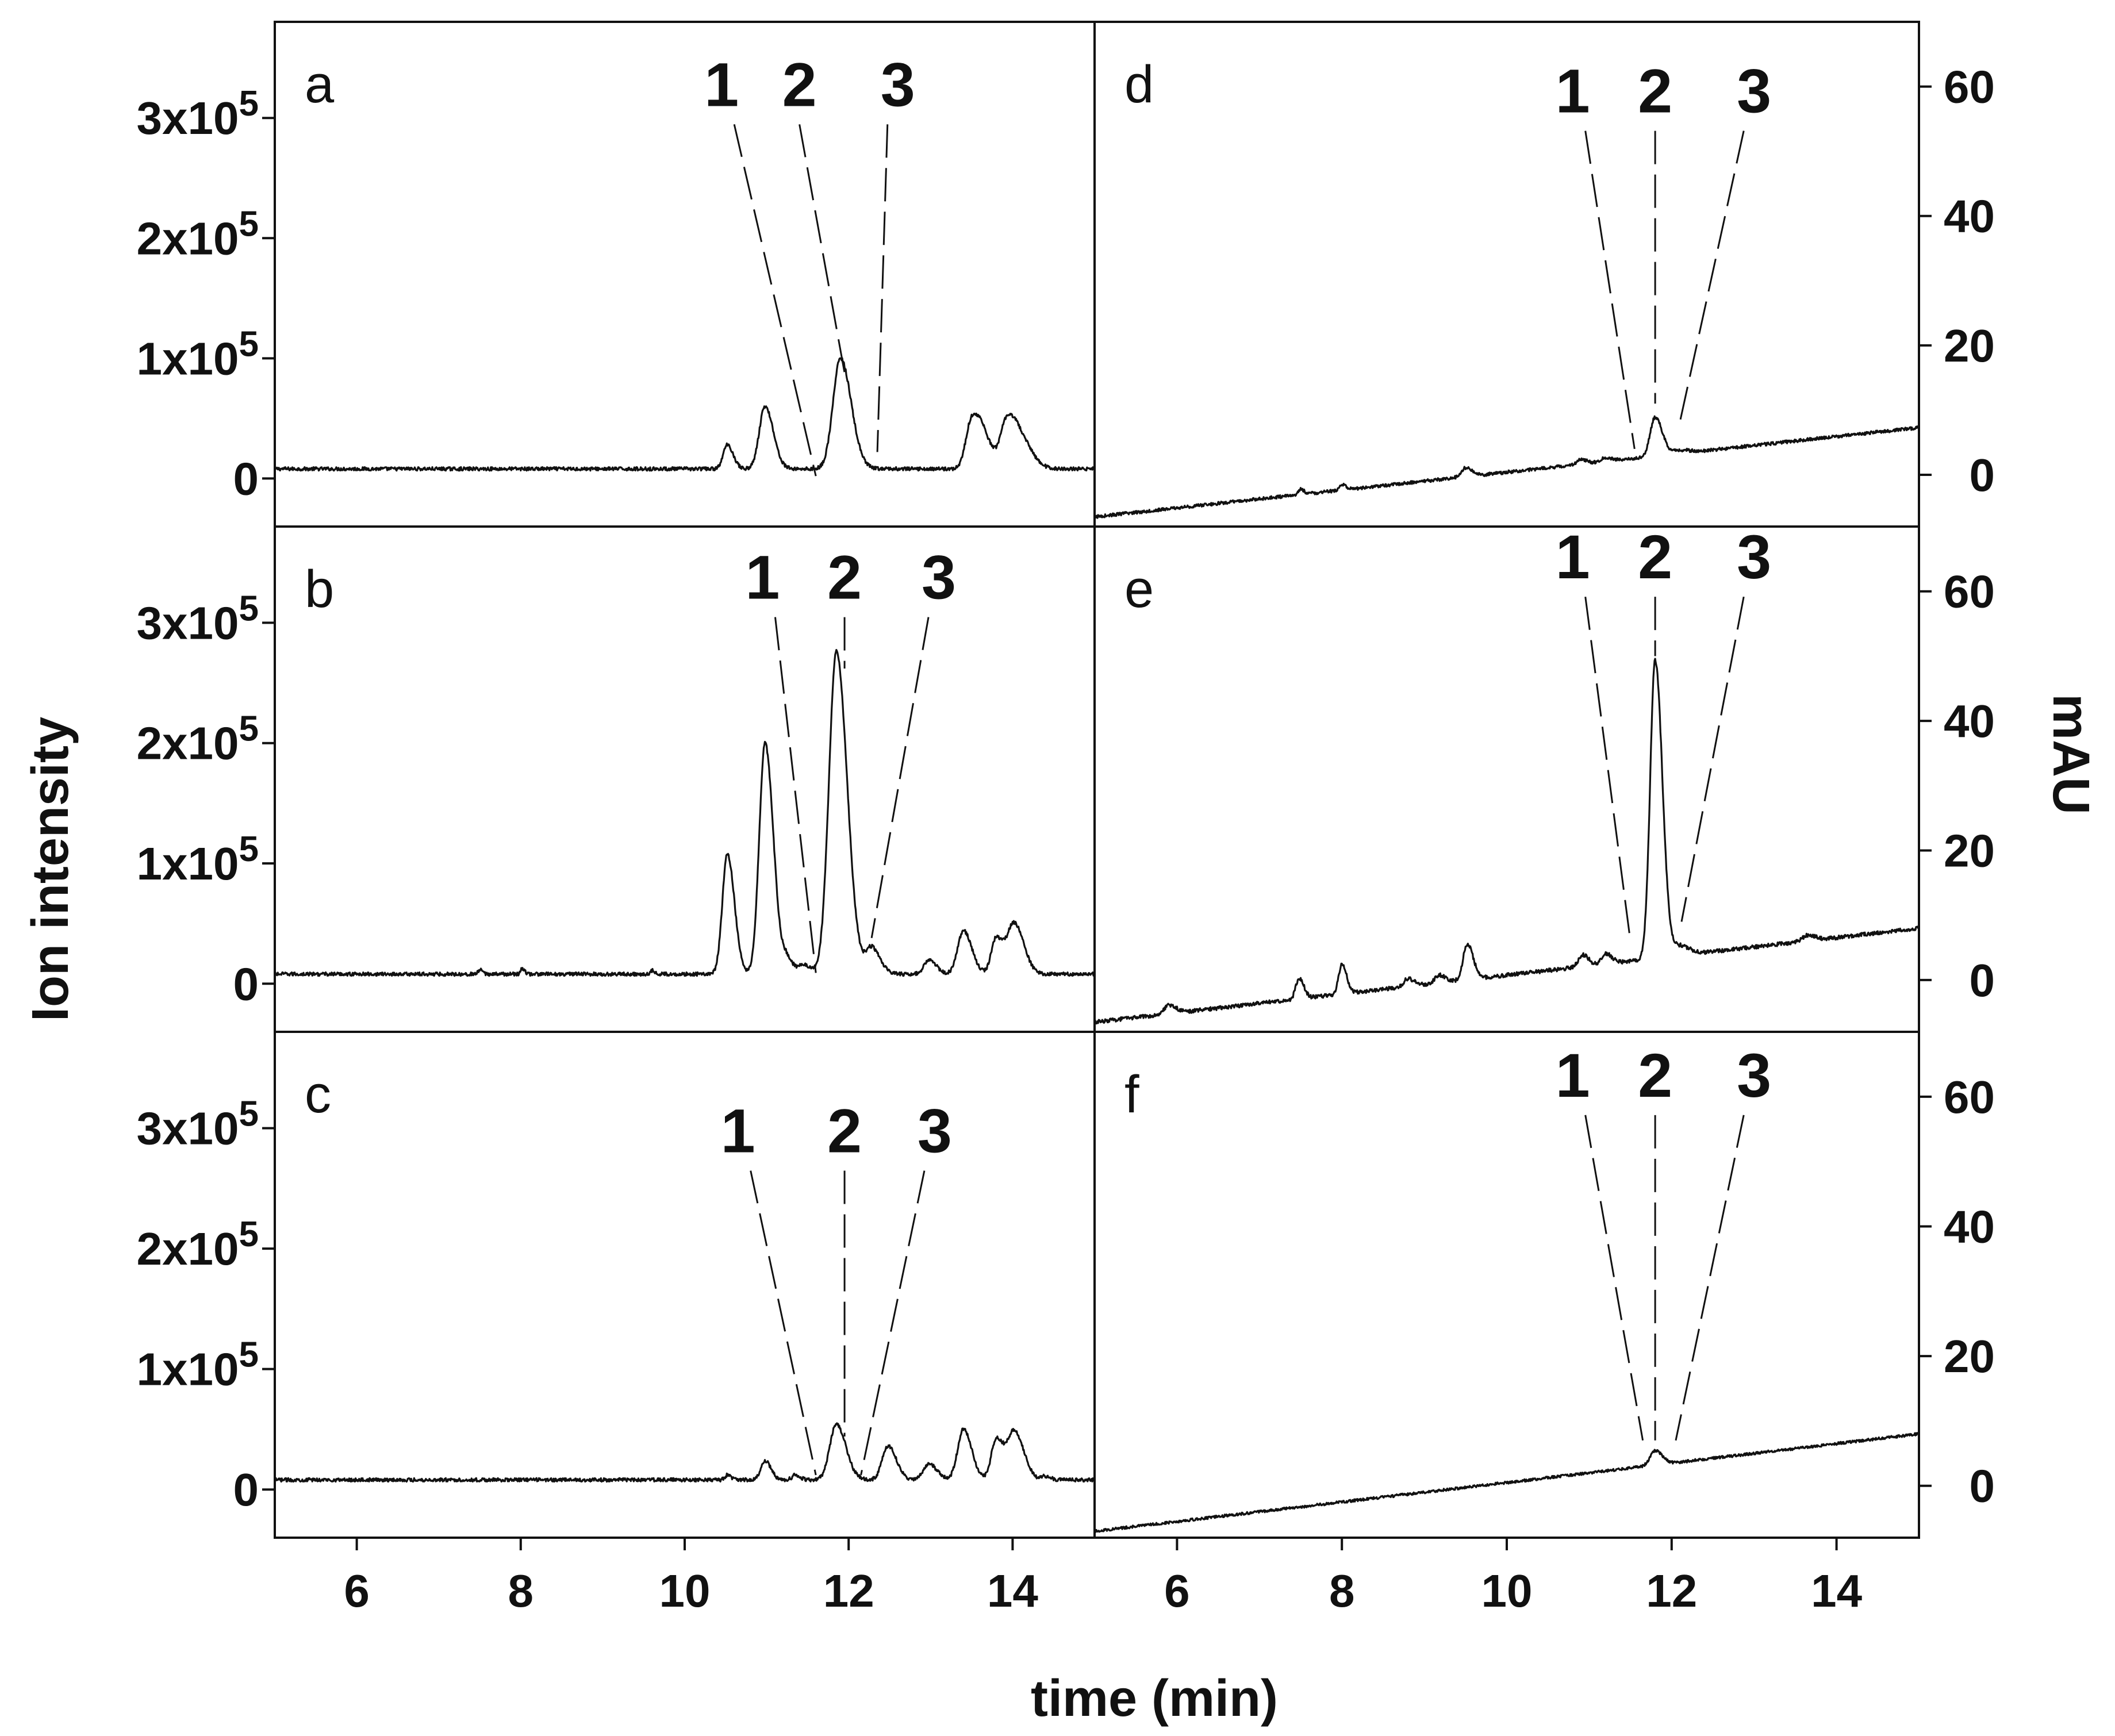 The image size is (2115, 1736). I want to click on panel-f-frame, so click(1506, 1285).